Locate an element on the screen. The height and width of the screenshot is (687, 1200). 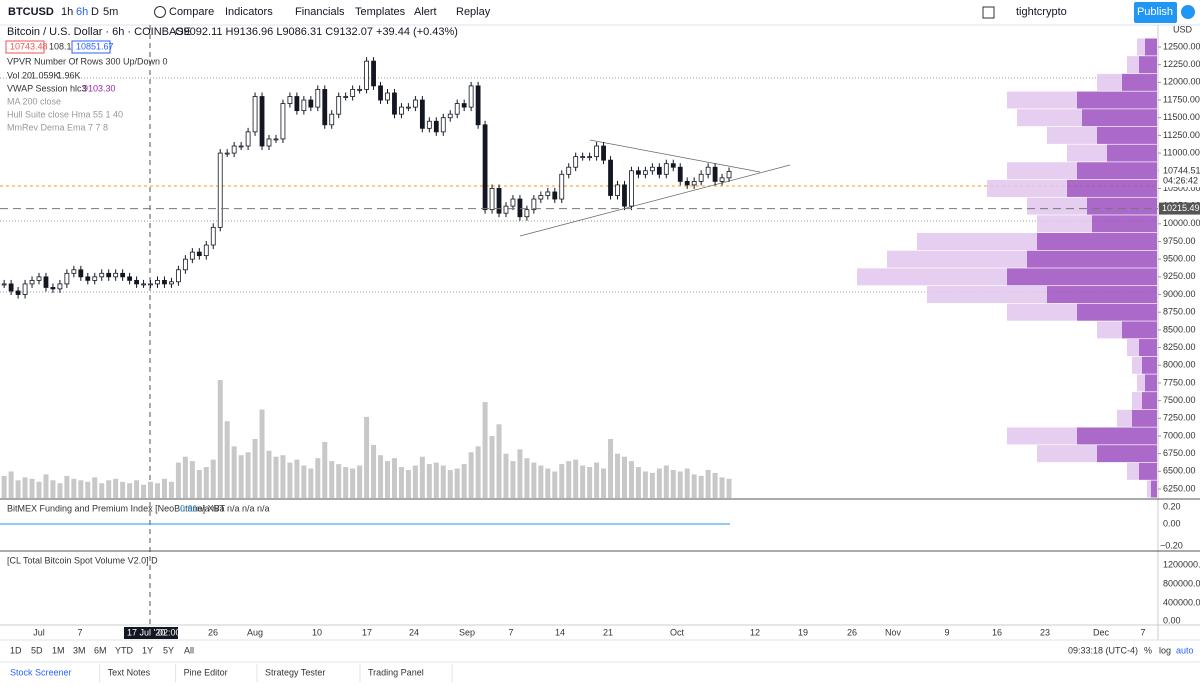
interval: 5m is located at coordinates (110, 12).